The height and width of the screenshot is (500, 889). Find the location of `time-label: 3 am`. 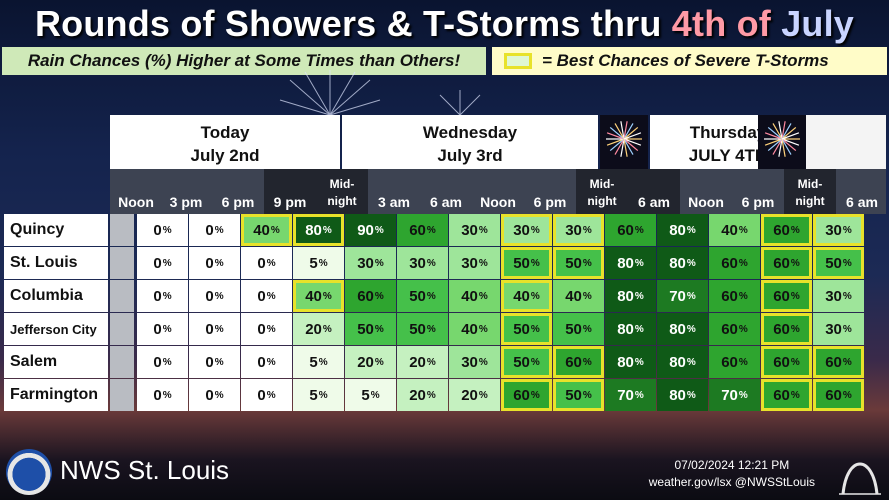

time-label: 3 am is located at coordinates (394, 202).